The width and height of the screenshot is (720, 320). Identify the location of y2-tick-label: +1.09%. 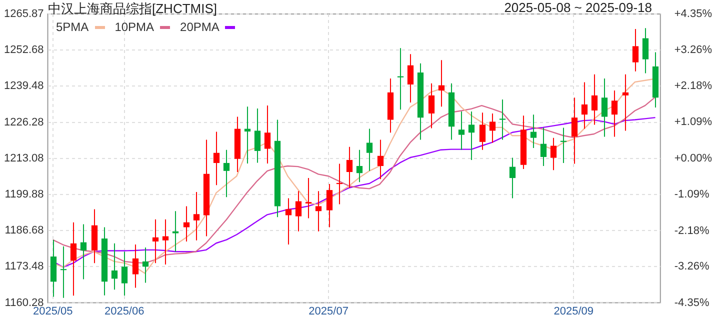
(693, 122).